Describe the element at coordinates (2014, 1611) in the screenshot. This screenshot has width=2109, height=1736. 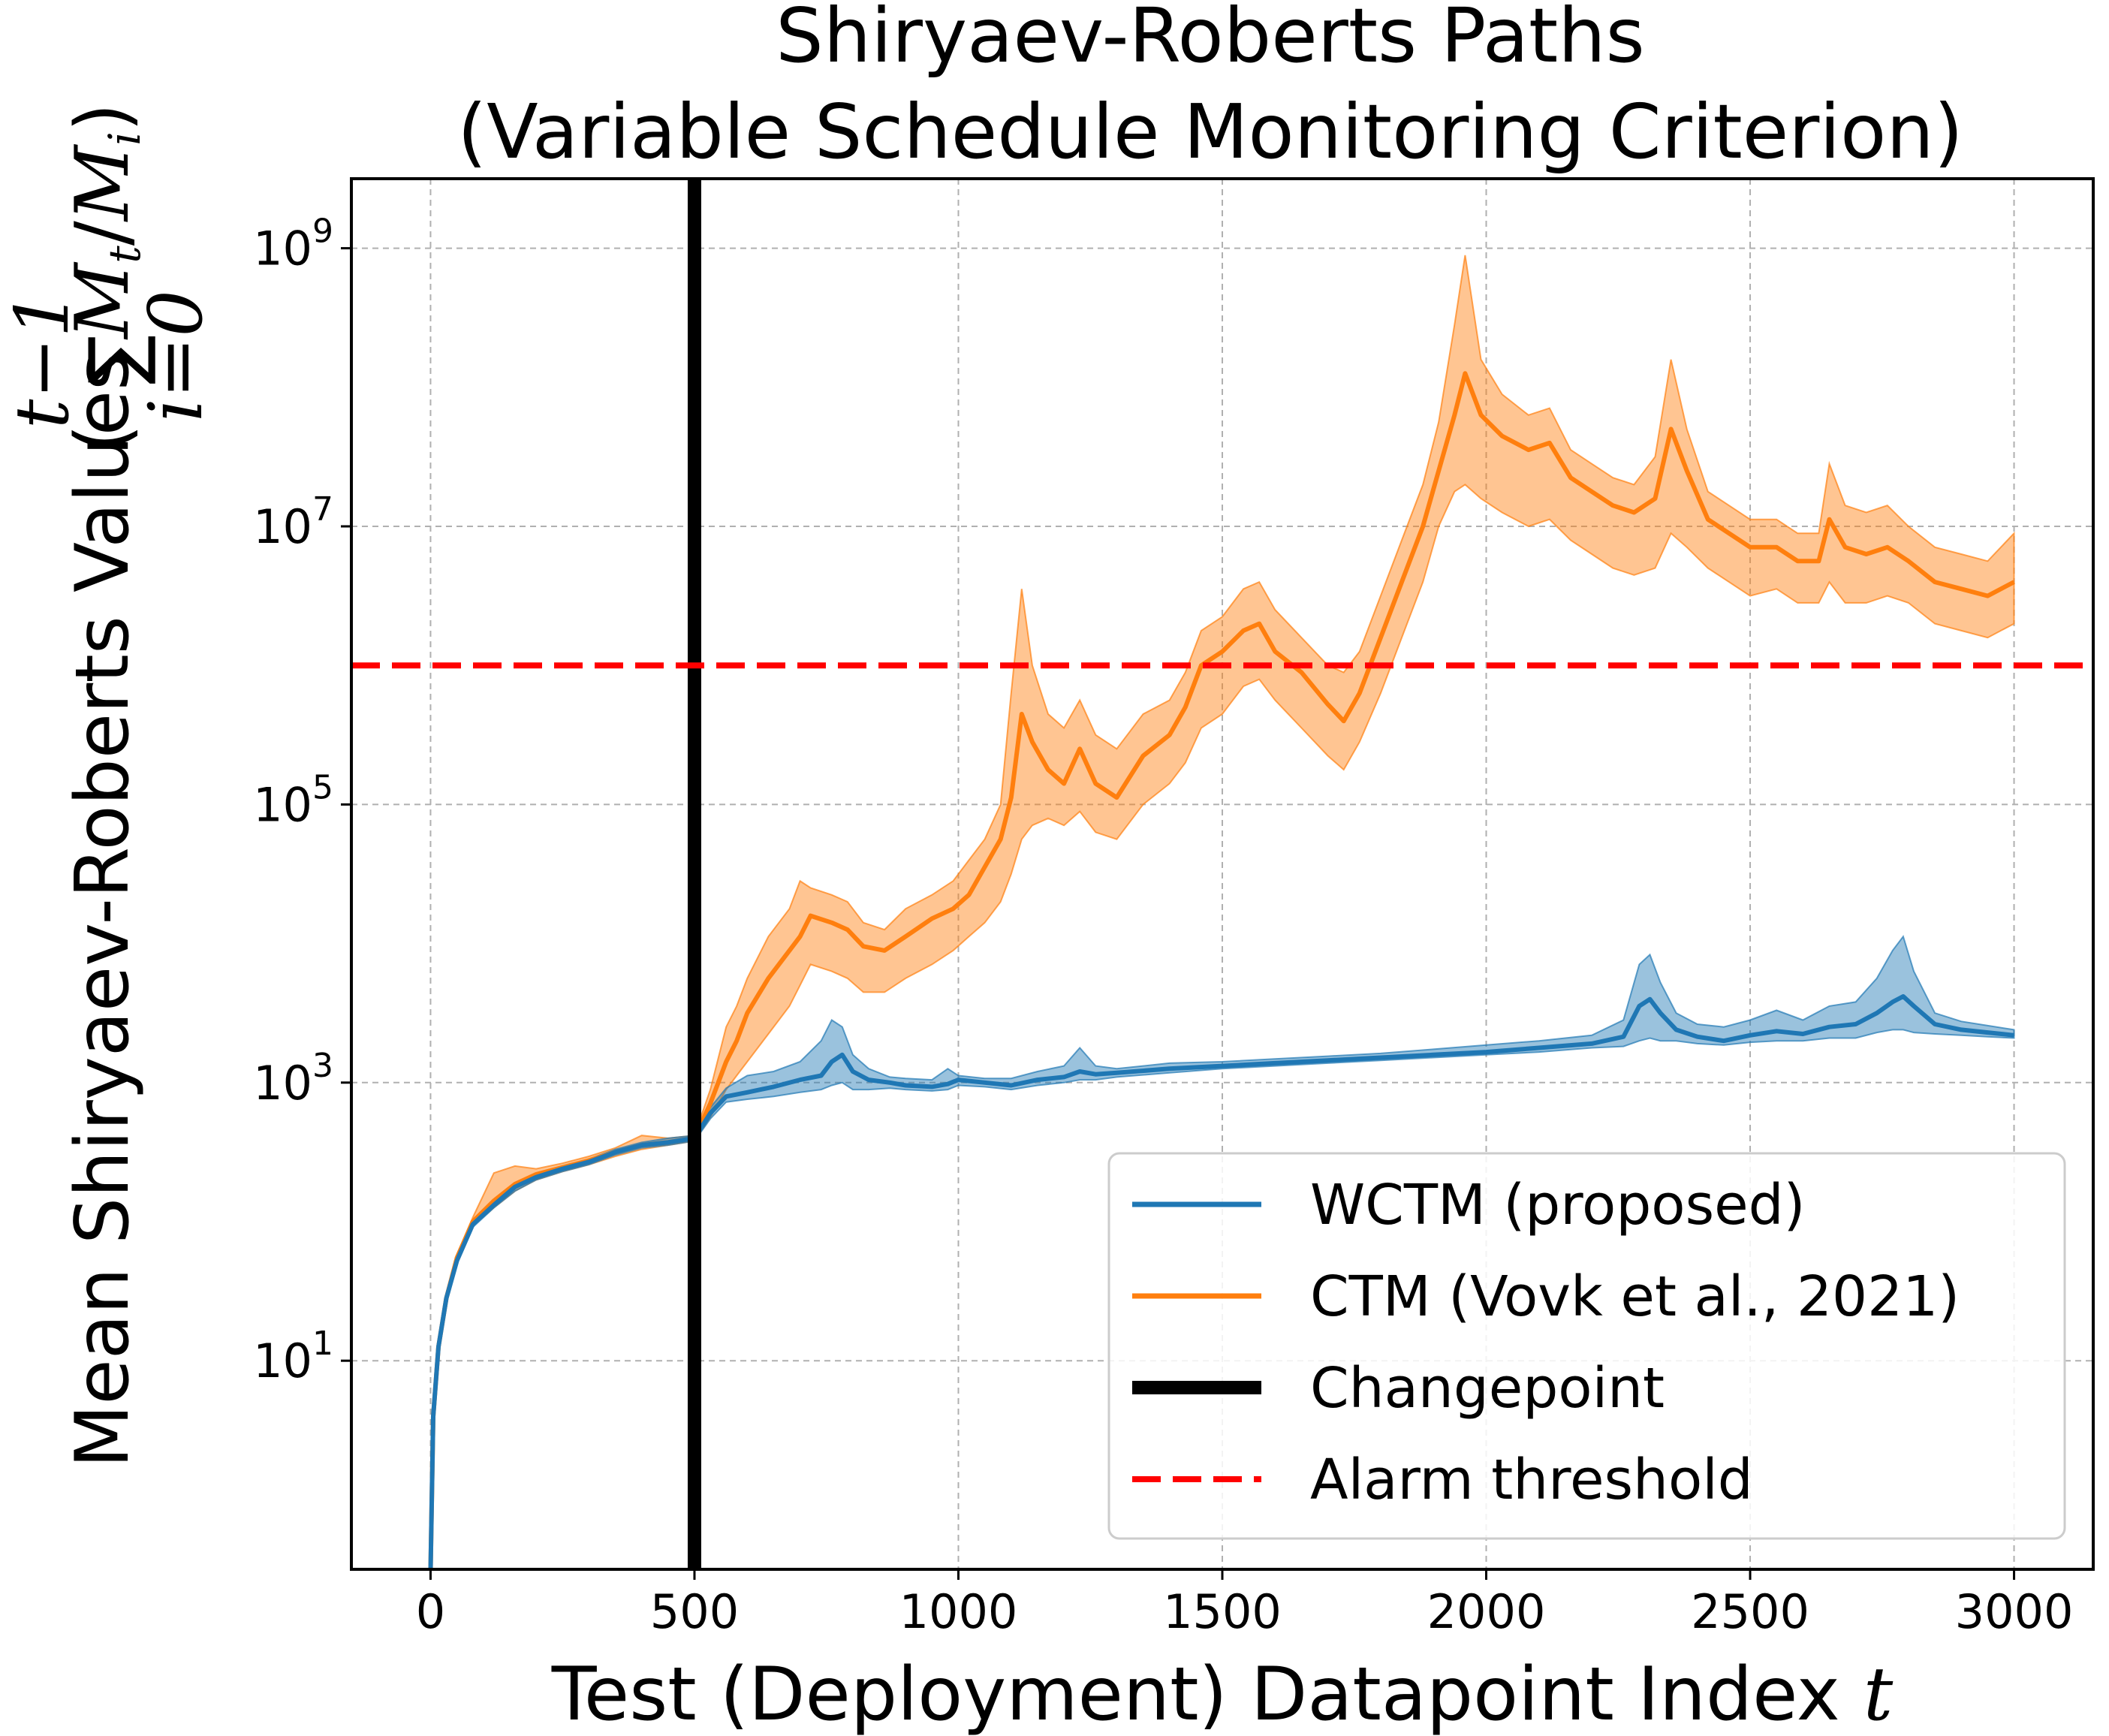
I see `x-tick-label: 3000` at that location.